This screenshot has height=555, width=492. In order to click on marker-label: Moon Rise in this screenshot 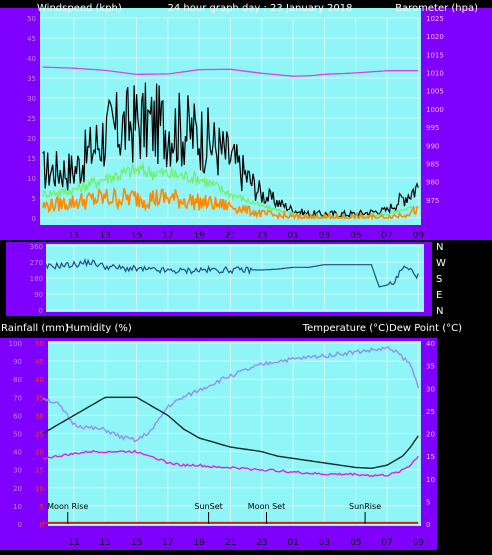, I will do `click(67, 506)`.